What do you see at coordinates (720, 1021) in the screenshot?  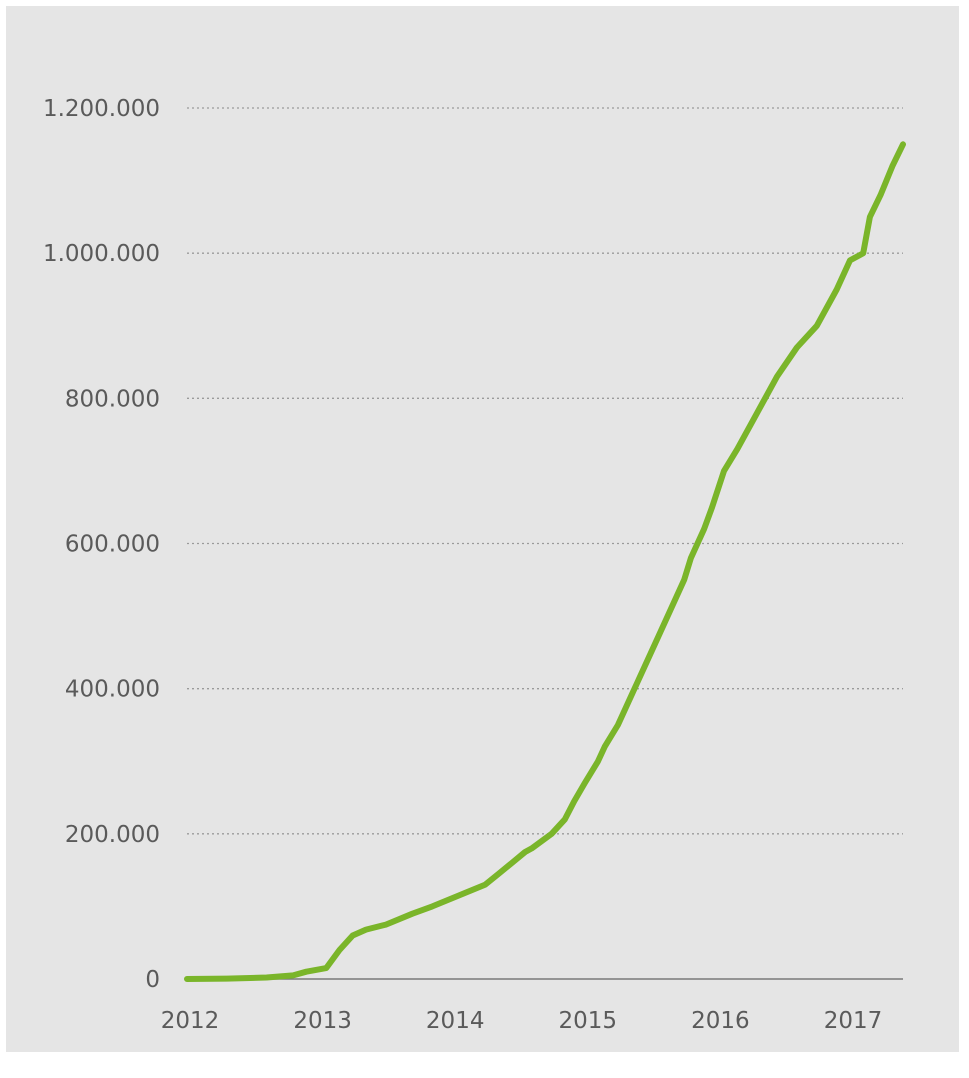 I see `x-tick-label: 2016` at bounding box center [720, 1021].